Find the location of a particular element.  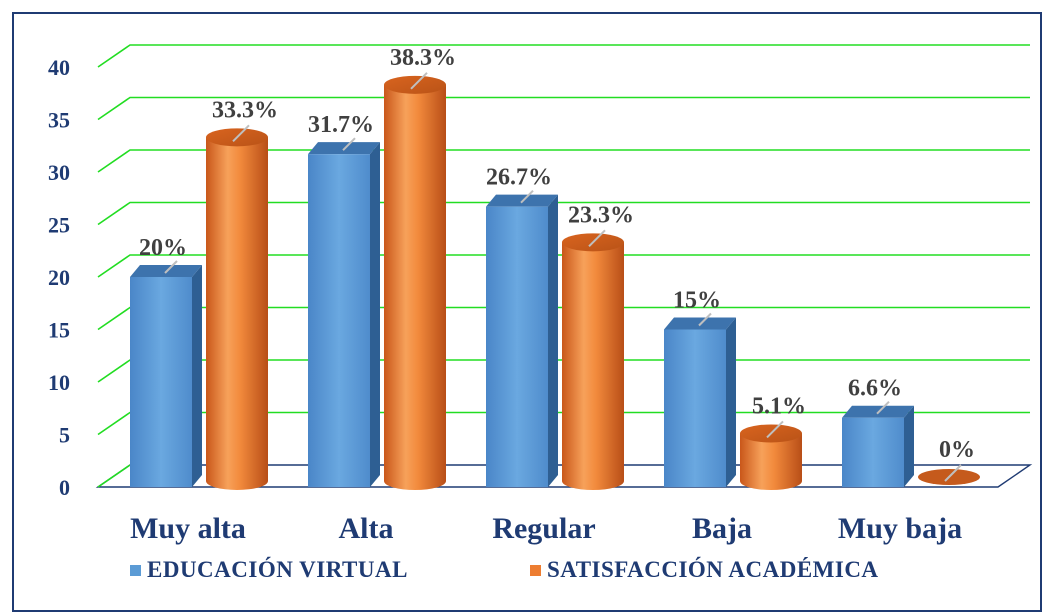

y-tick-label: 25 is located at coordinates (59, 225).